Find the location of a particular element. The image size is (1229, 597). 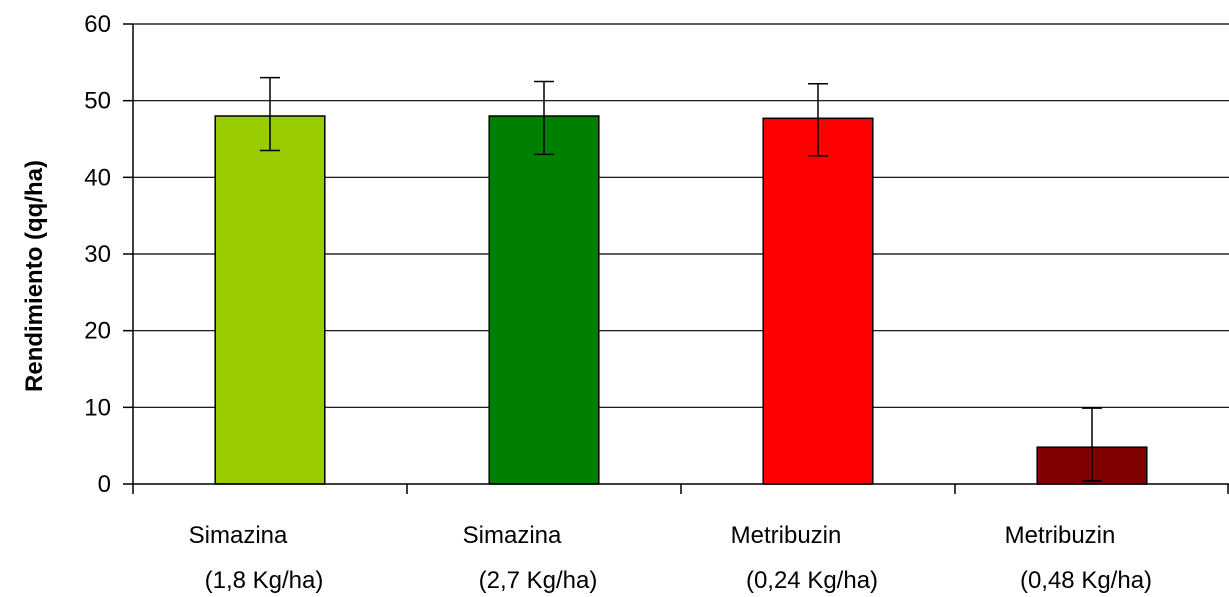

y-tick-label: 0 is located at coordinates (104, 484).